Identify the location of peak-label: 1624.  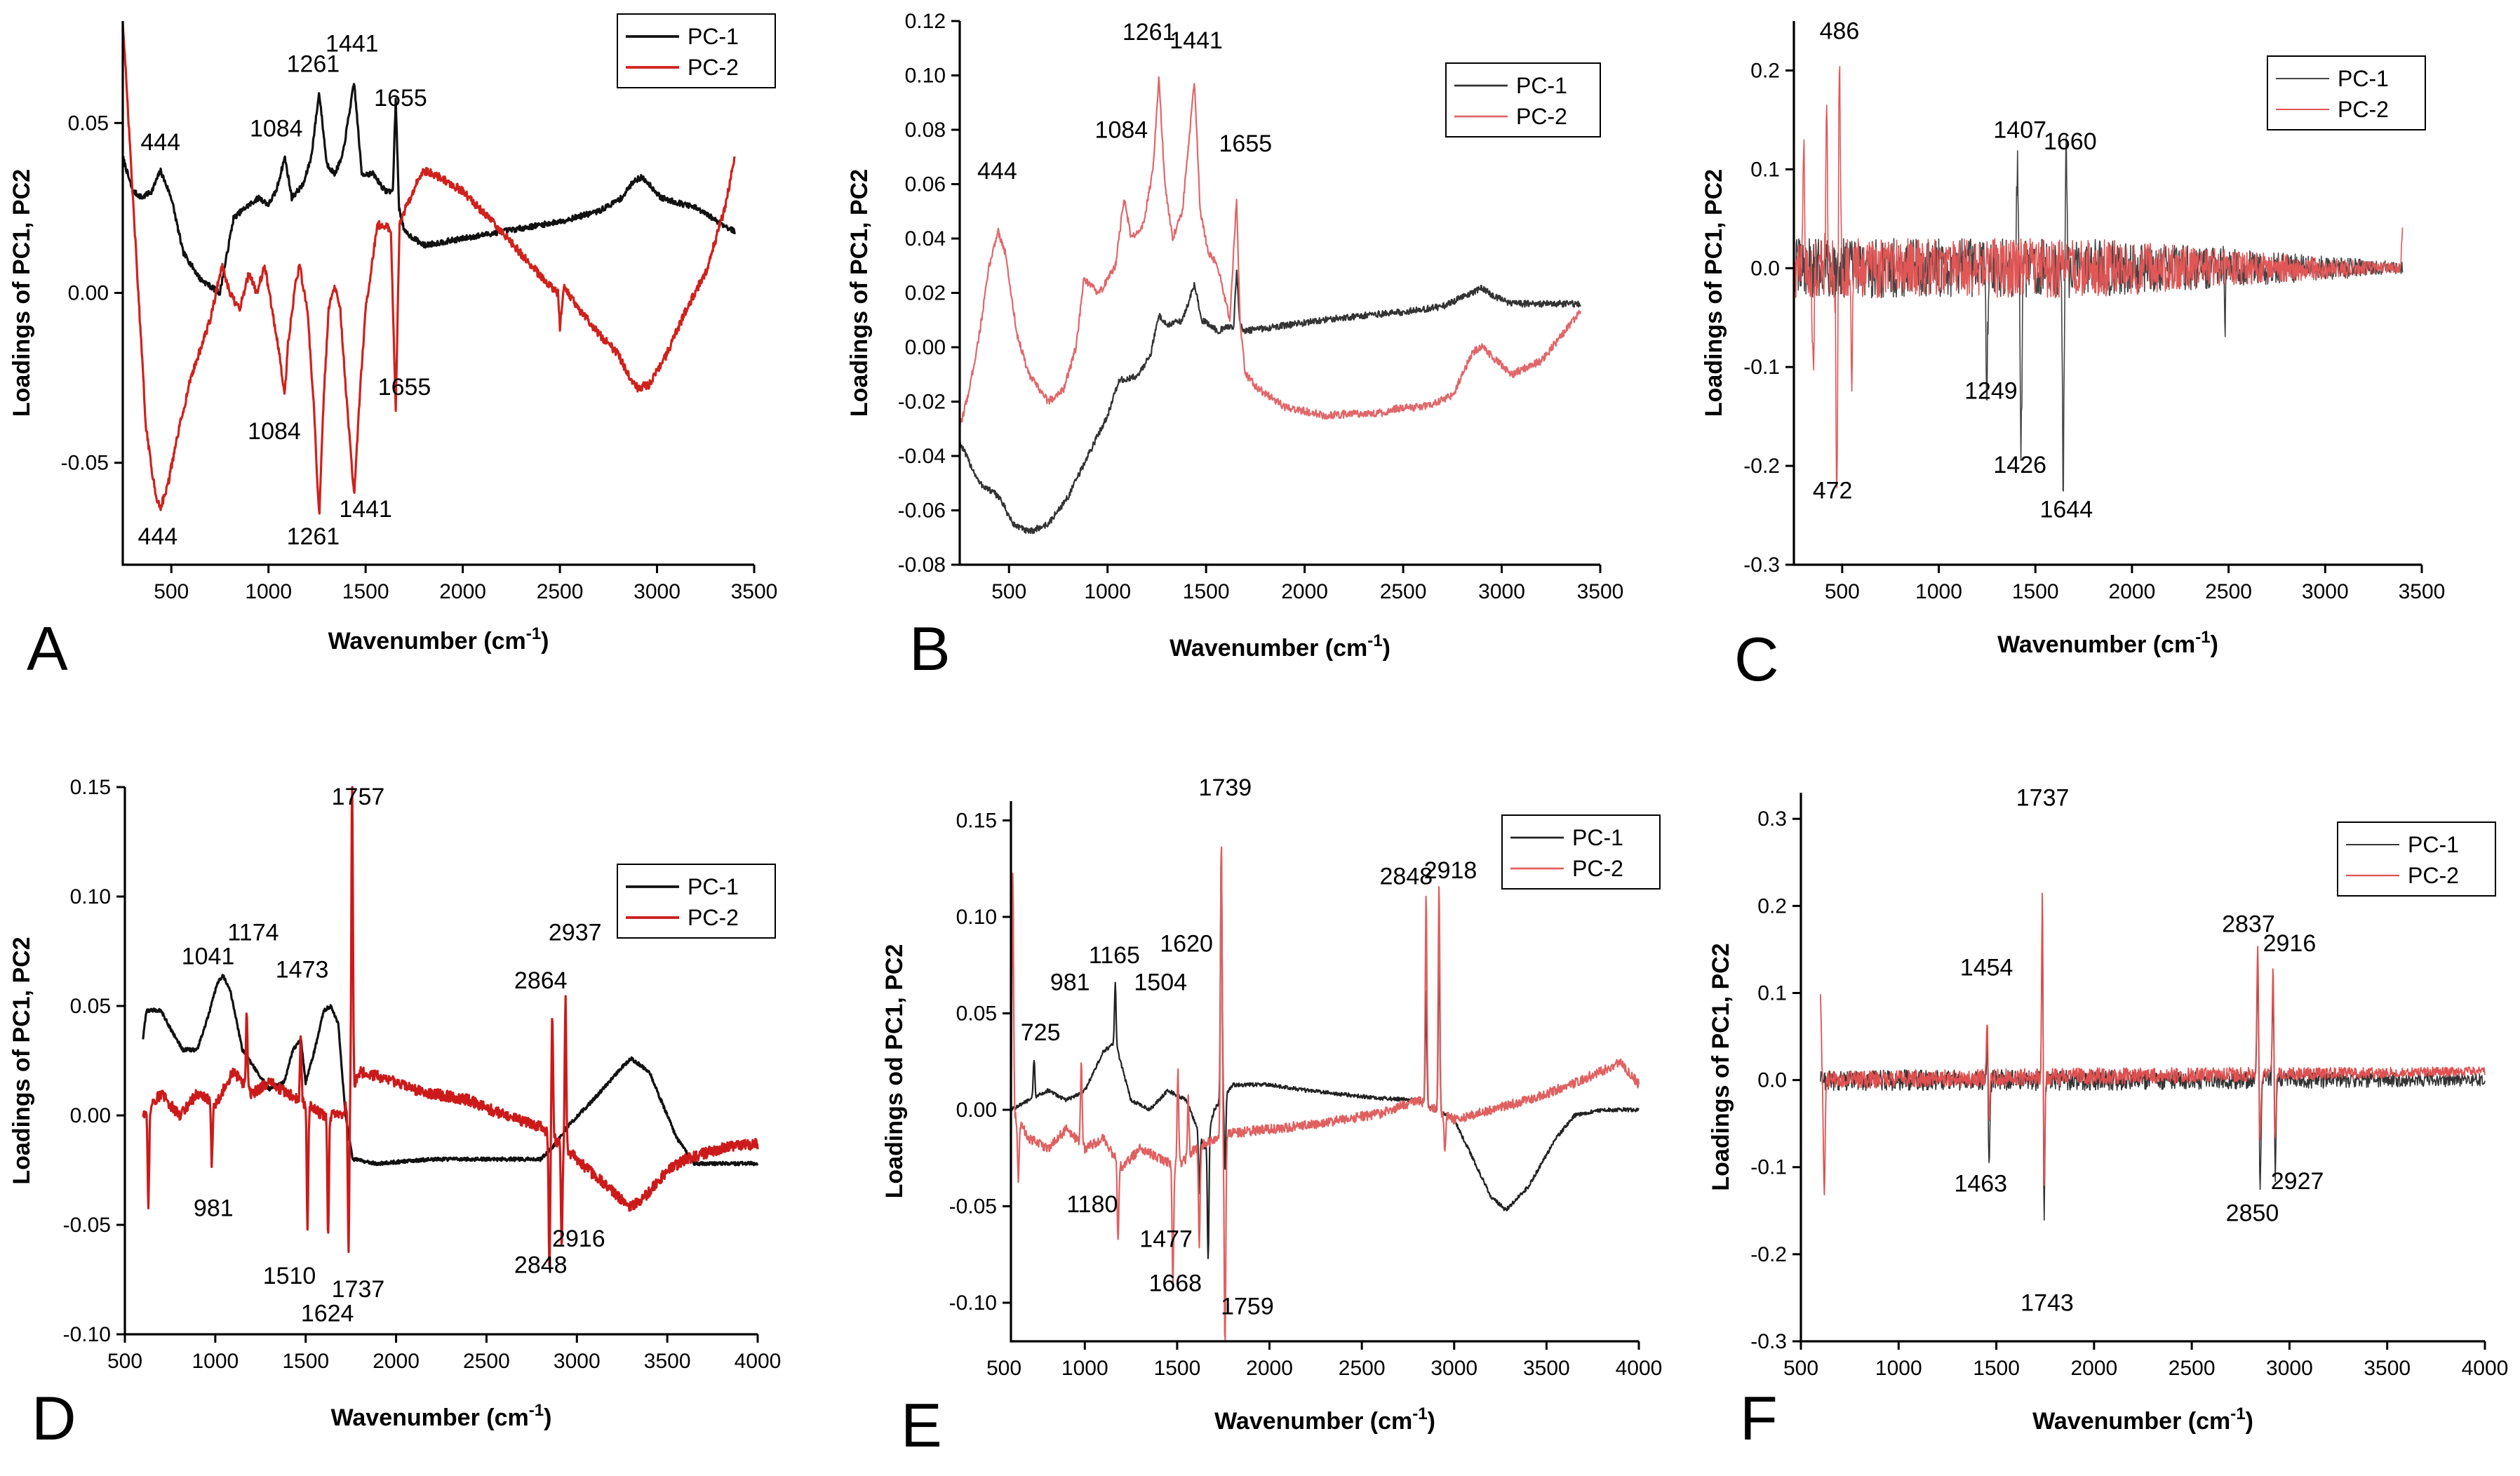
(327, 1313).